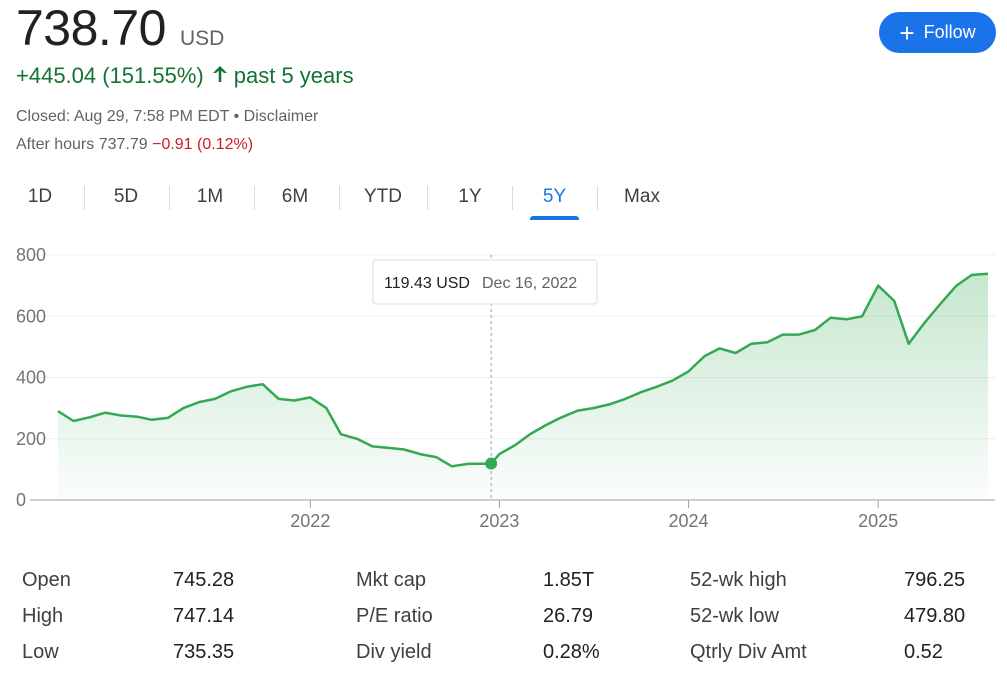 The height and width of the screenshot is (690, 1007). I want to click on after-hours-change: −0.91 (0.12%), so click(203, 144).